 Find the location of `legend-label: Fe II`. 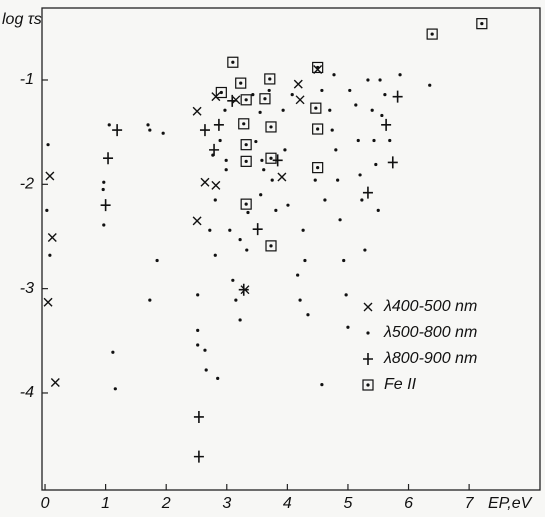

legend-label: Fe II is located at coordinates (400, 384).